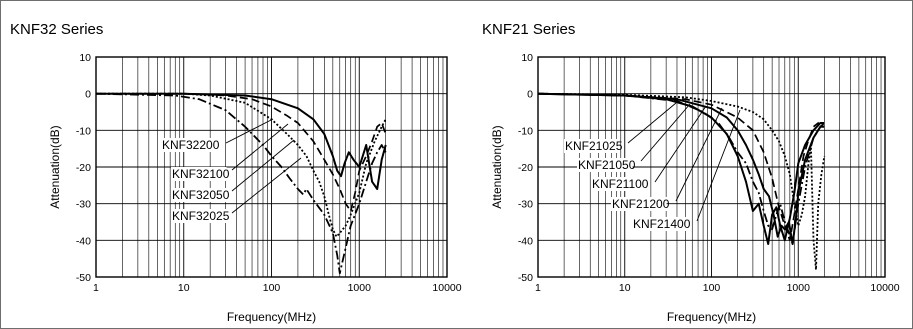 This screenshot has height=329, width=913. I want to click on callout-label: KNF21100, so click(620, 184).